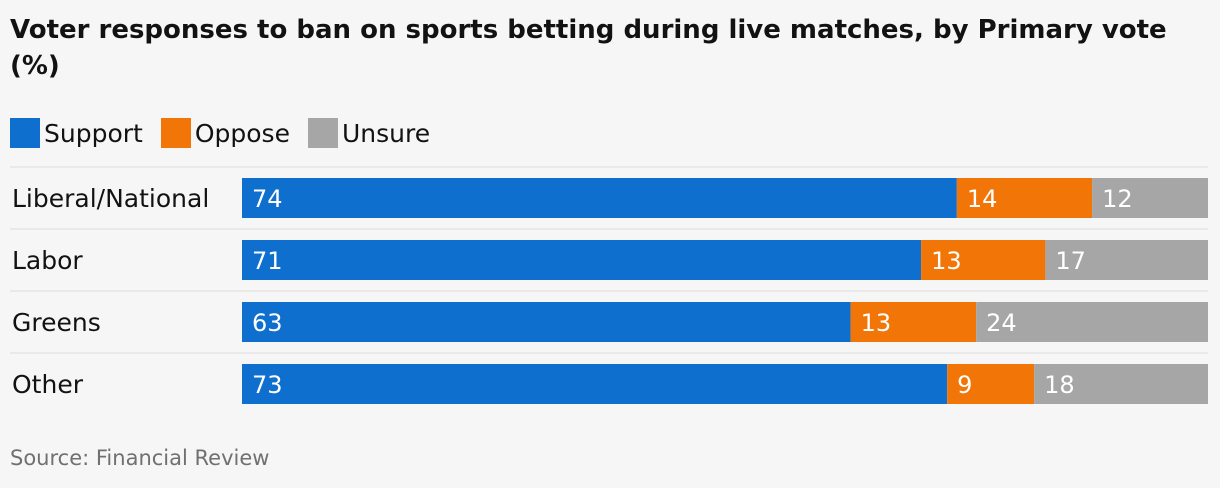 The image size is (1220, 488). Describe the element at coordinates (386, 133) in the screenshot. I see `legend-label-unsure: Unsure` at that location.